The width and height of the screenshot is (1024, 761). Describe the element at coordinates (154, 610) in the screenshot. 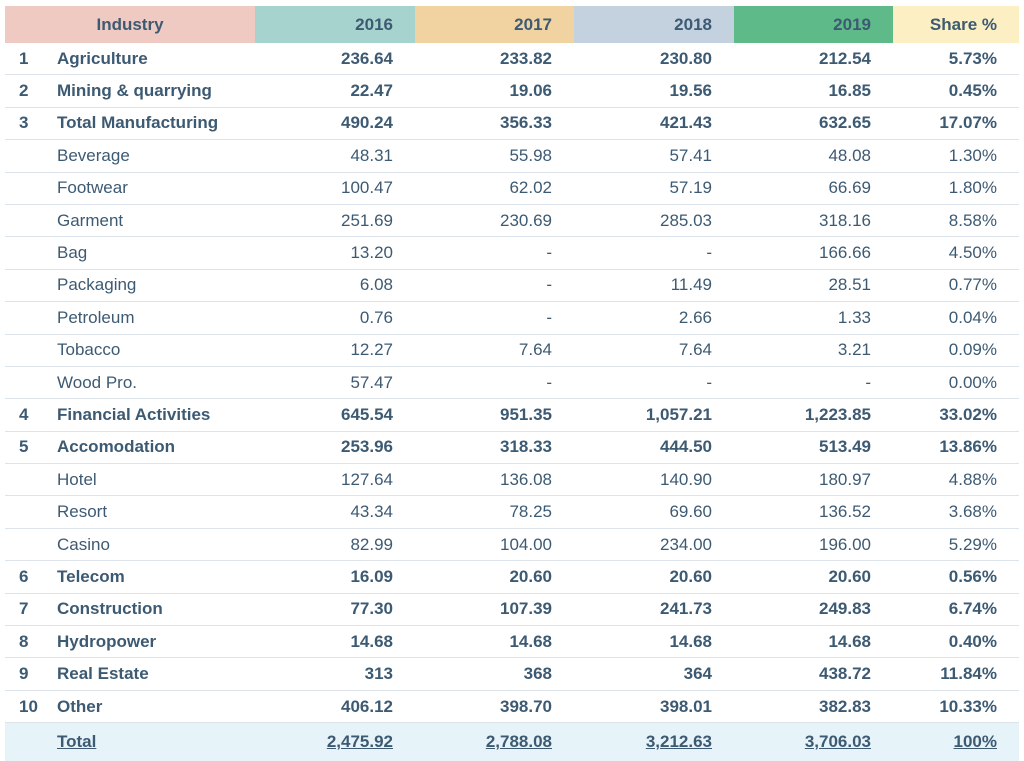

I see `industry-name: Construction` at that location.